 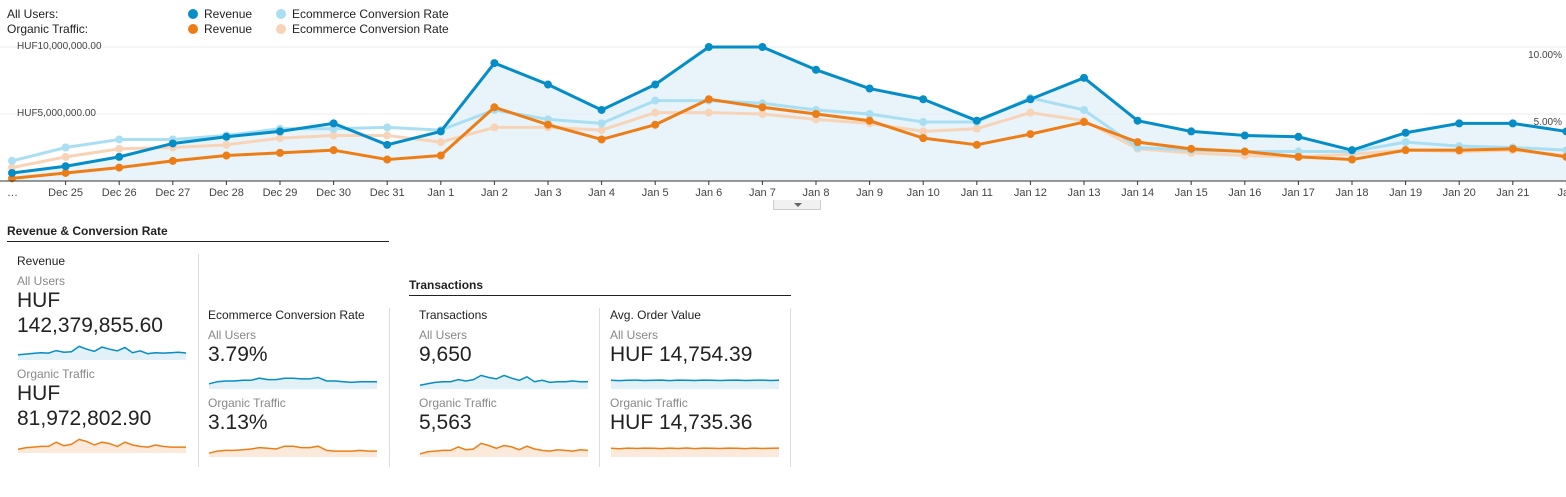 I want to click on x-axis-tick-label: Jan 6, so click(x=708, y=193).